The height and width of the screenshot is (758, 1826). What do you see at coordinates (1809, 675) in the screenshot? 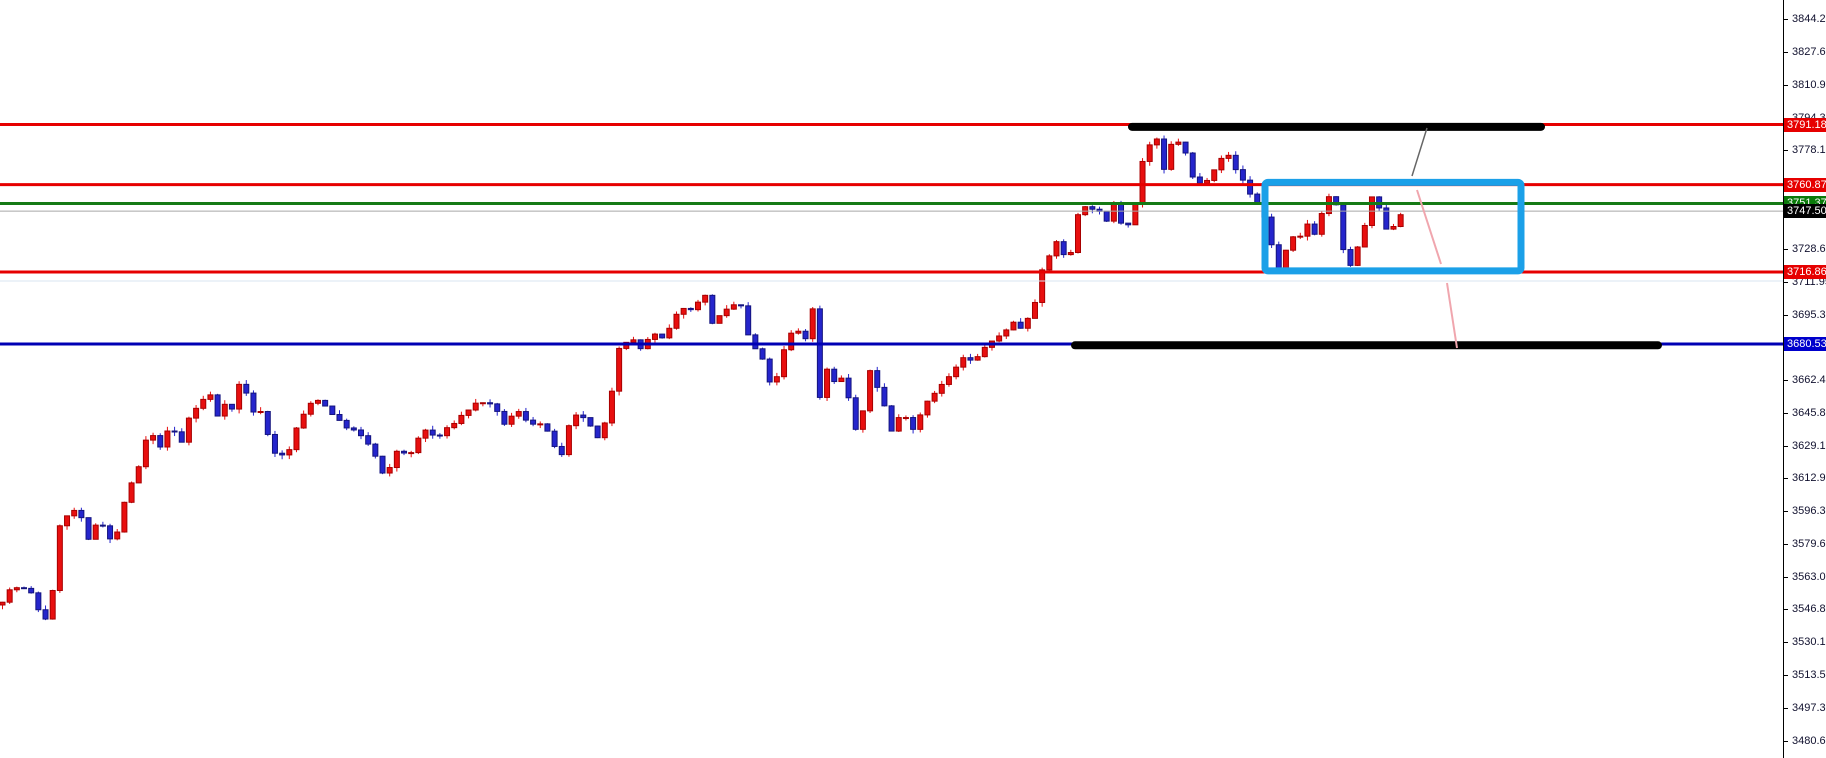
I see `axis-tick-label: 3513.50` at bounding box center [1809, 675].